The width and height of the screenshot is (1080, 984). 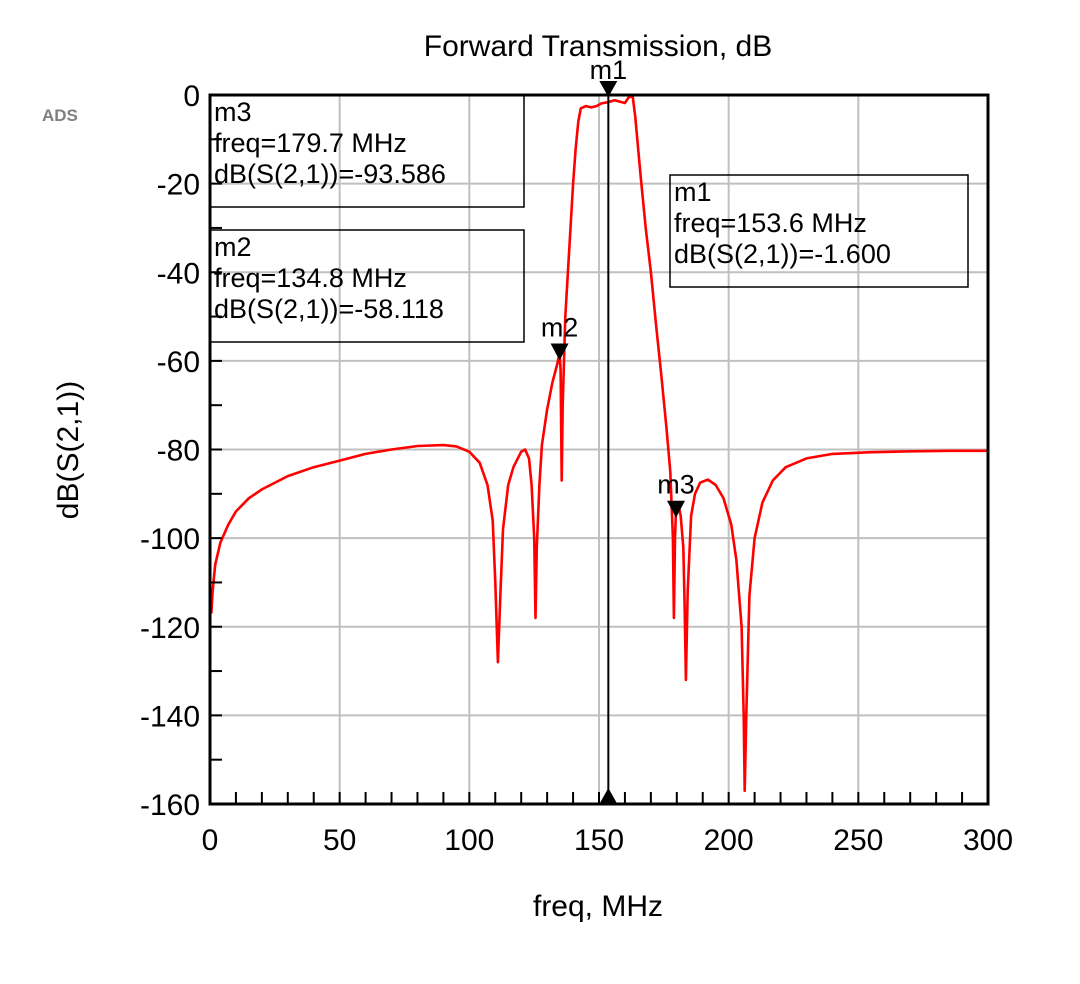 I want to click on marker-m3-triangle, so click(x=676, y=509).